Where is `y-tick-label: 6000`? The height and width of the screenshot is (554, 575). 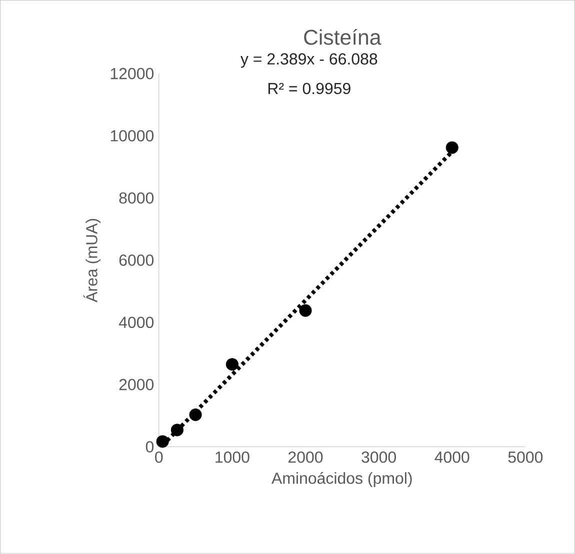 y-tick-label: 6000 is located at coordinates (136, 260).